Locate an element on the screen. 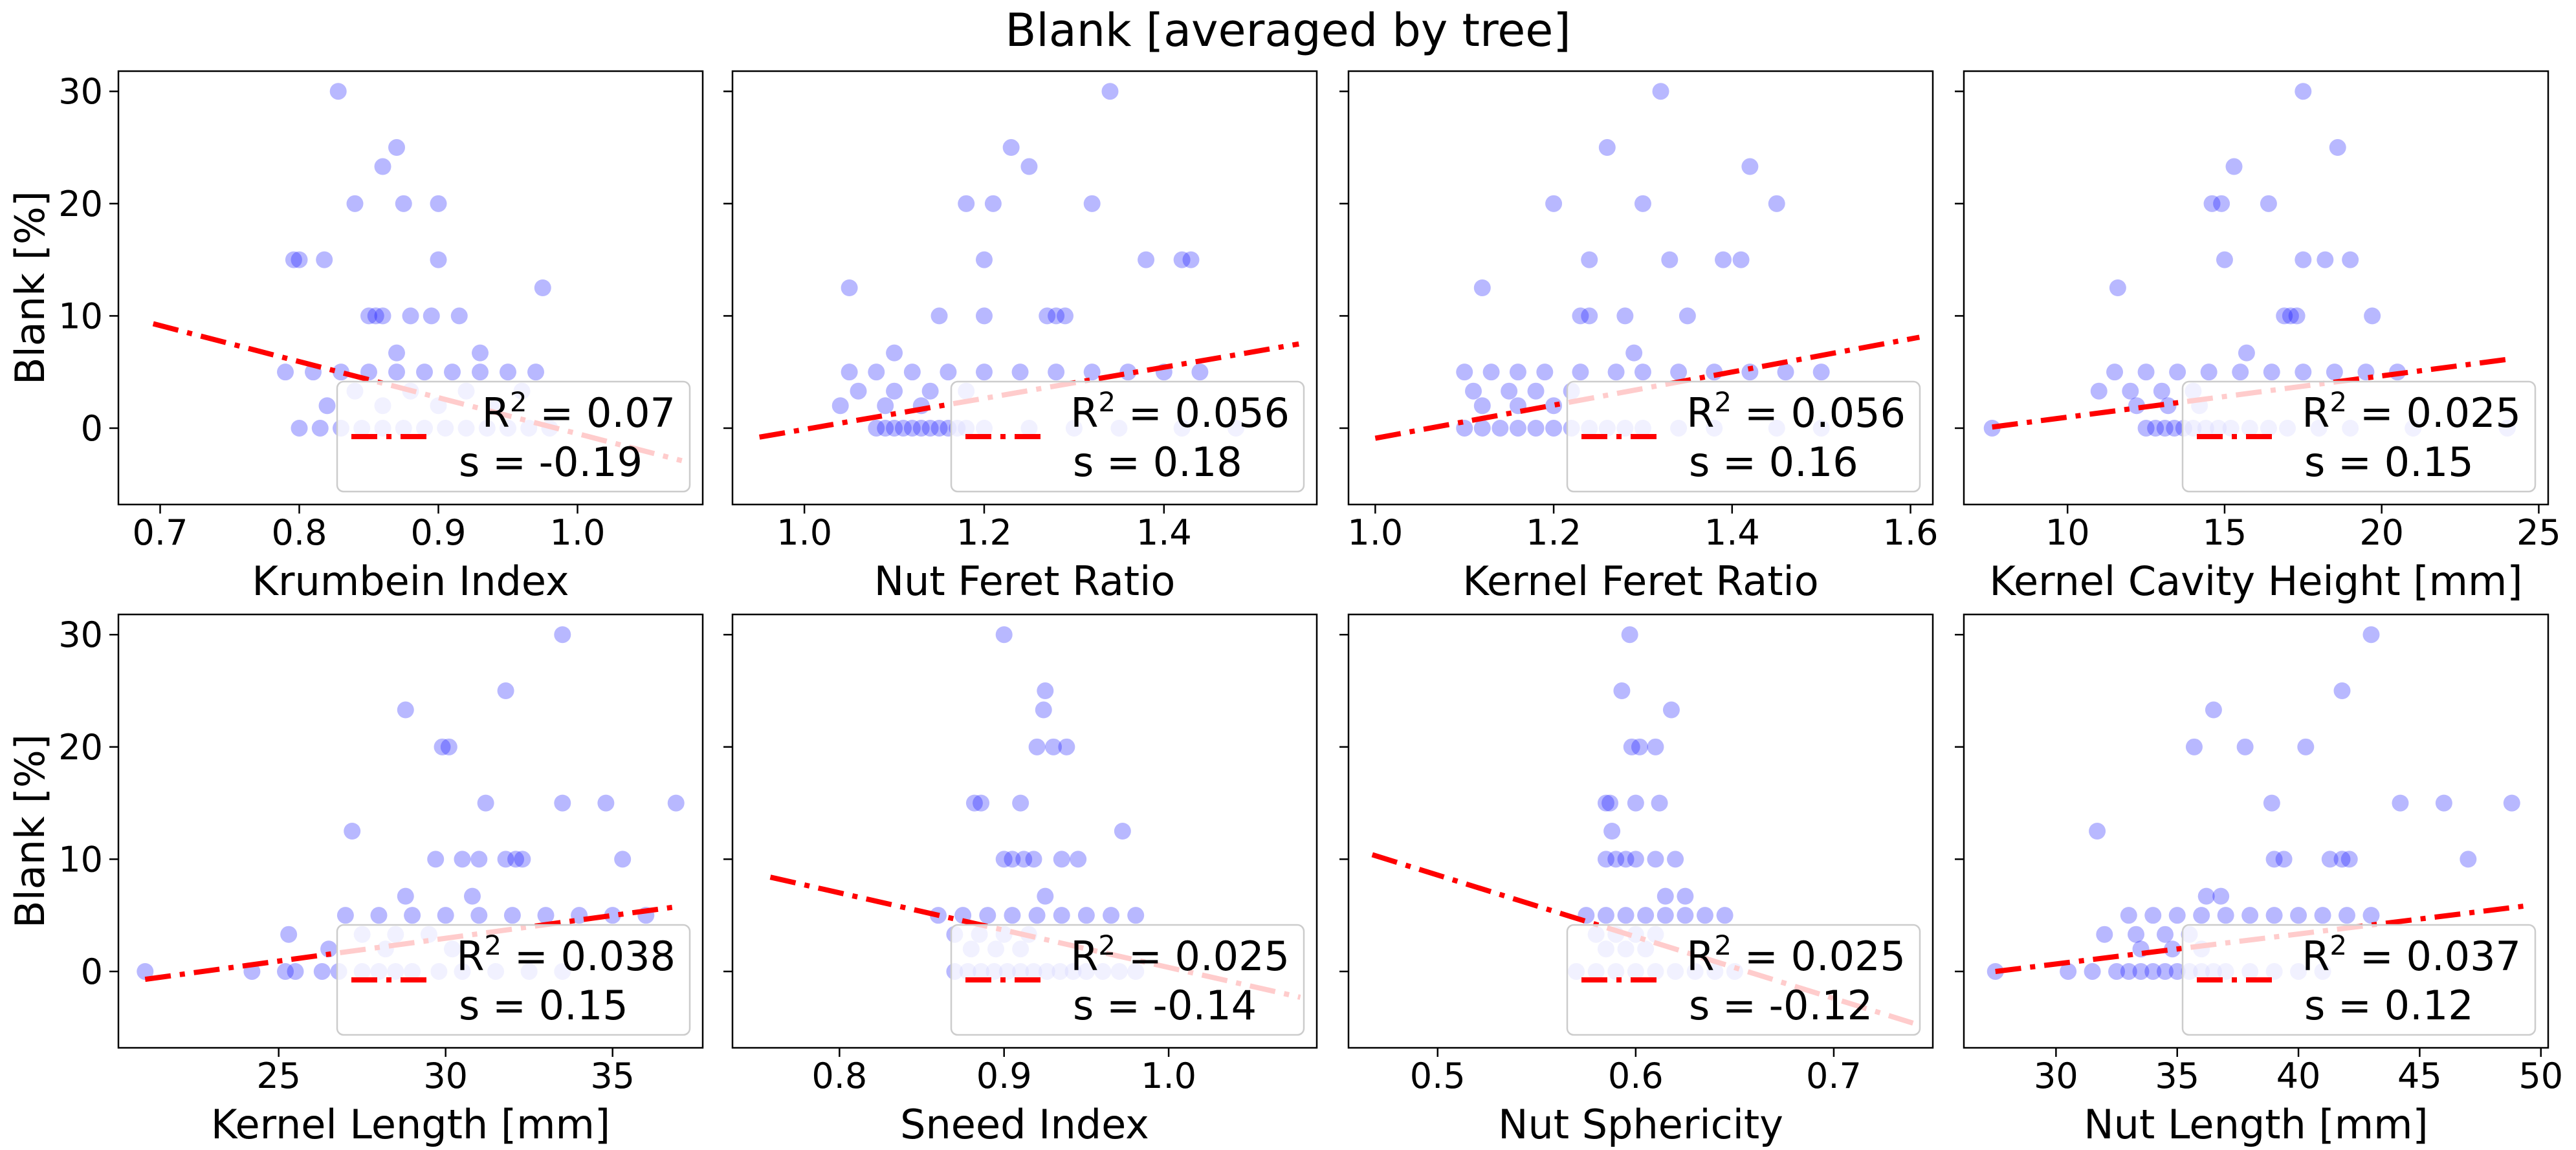 The image size is (2576, 1150). x-axis-label: Nut Sphericity is located at coordinates (1641, 1125).